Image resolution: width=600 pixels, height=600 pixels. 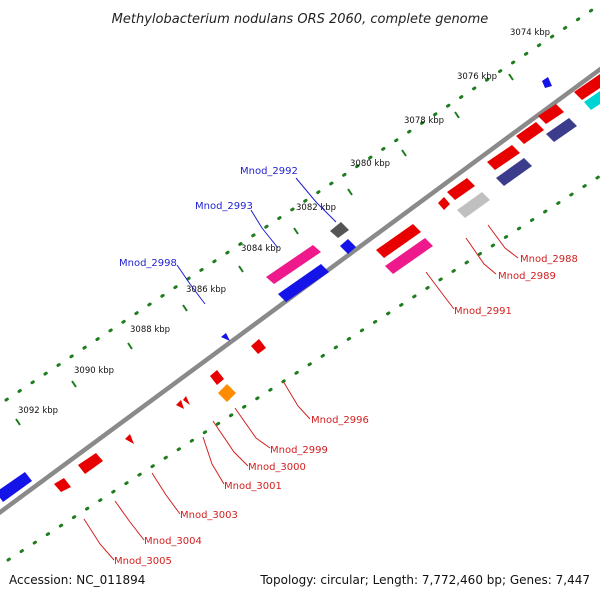 What do you see at coordinates (224, 206) in the screenshot?
I see `gene-label-mnod-2993: Mnod_2993` at bounding box center [224, 206].